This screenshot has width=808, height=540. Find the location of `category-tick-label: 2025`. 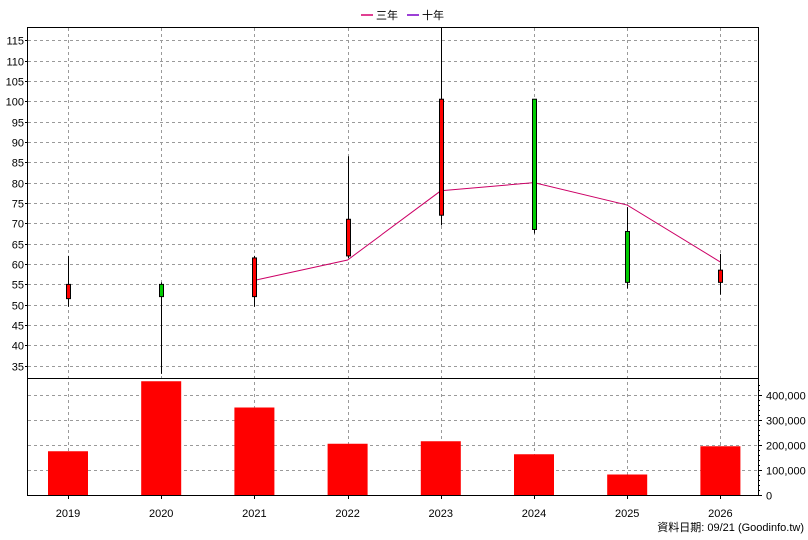

category-tick-label: 2025 is located at coordinates (627, 514).